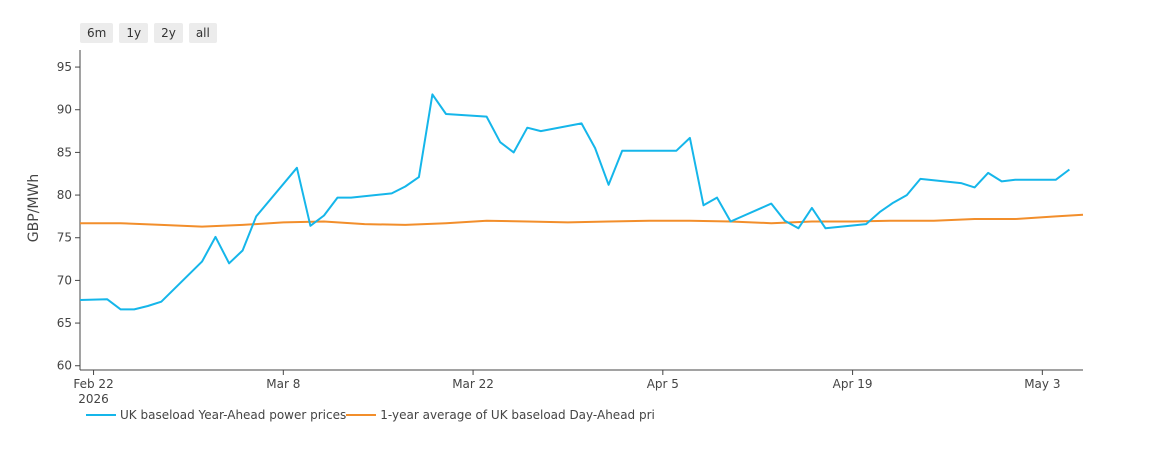 The image size is (1163, 450). Describe the element at coordinates (361, 415) in the screenshot. I see `legend-swatch-day-ahead-average` at that location.